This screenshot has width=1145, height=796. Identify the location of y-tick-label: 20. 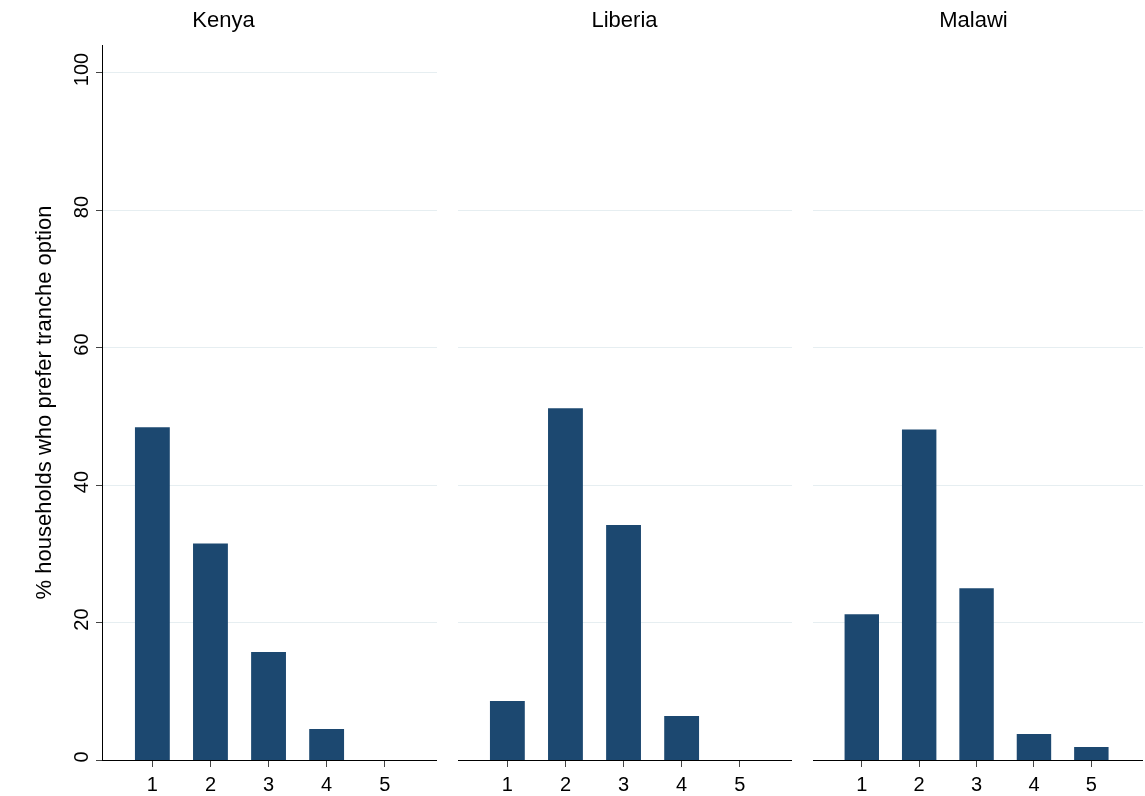
(81, 619).